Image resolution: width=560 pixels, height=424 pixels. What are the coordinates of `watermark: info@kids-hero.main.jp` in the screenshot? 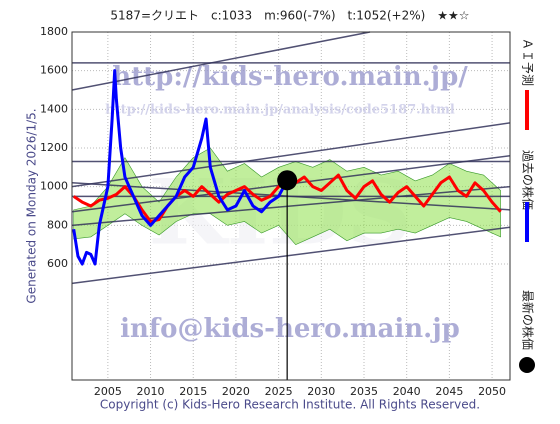 It's located at (290, 329).